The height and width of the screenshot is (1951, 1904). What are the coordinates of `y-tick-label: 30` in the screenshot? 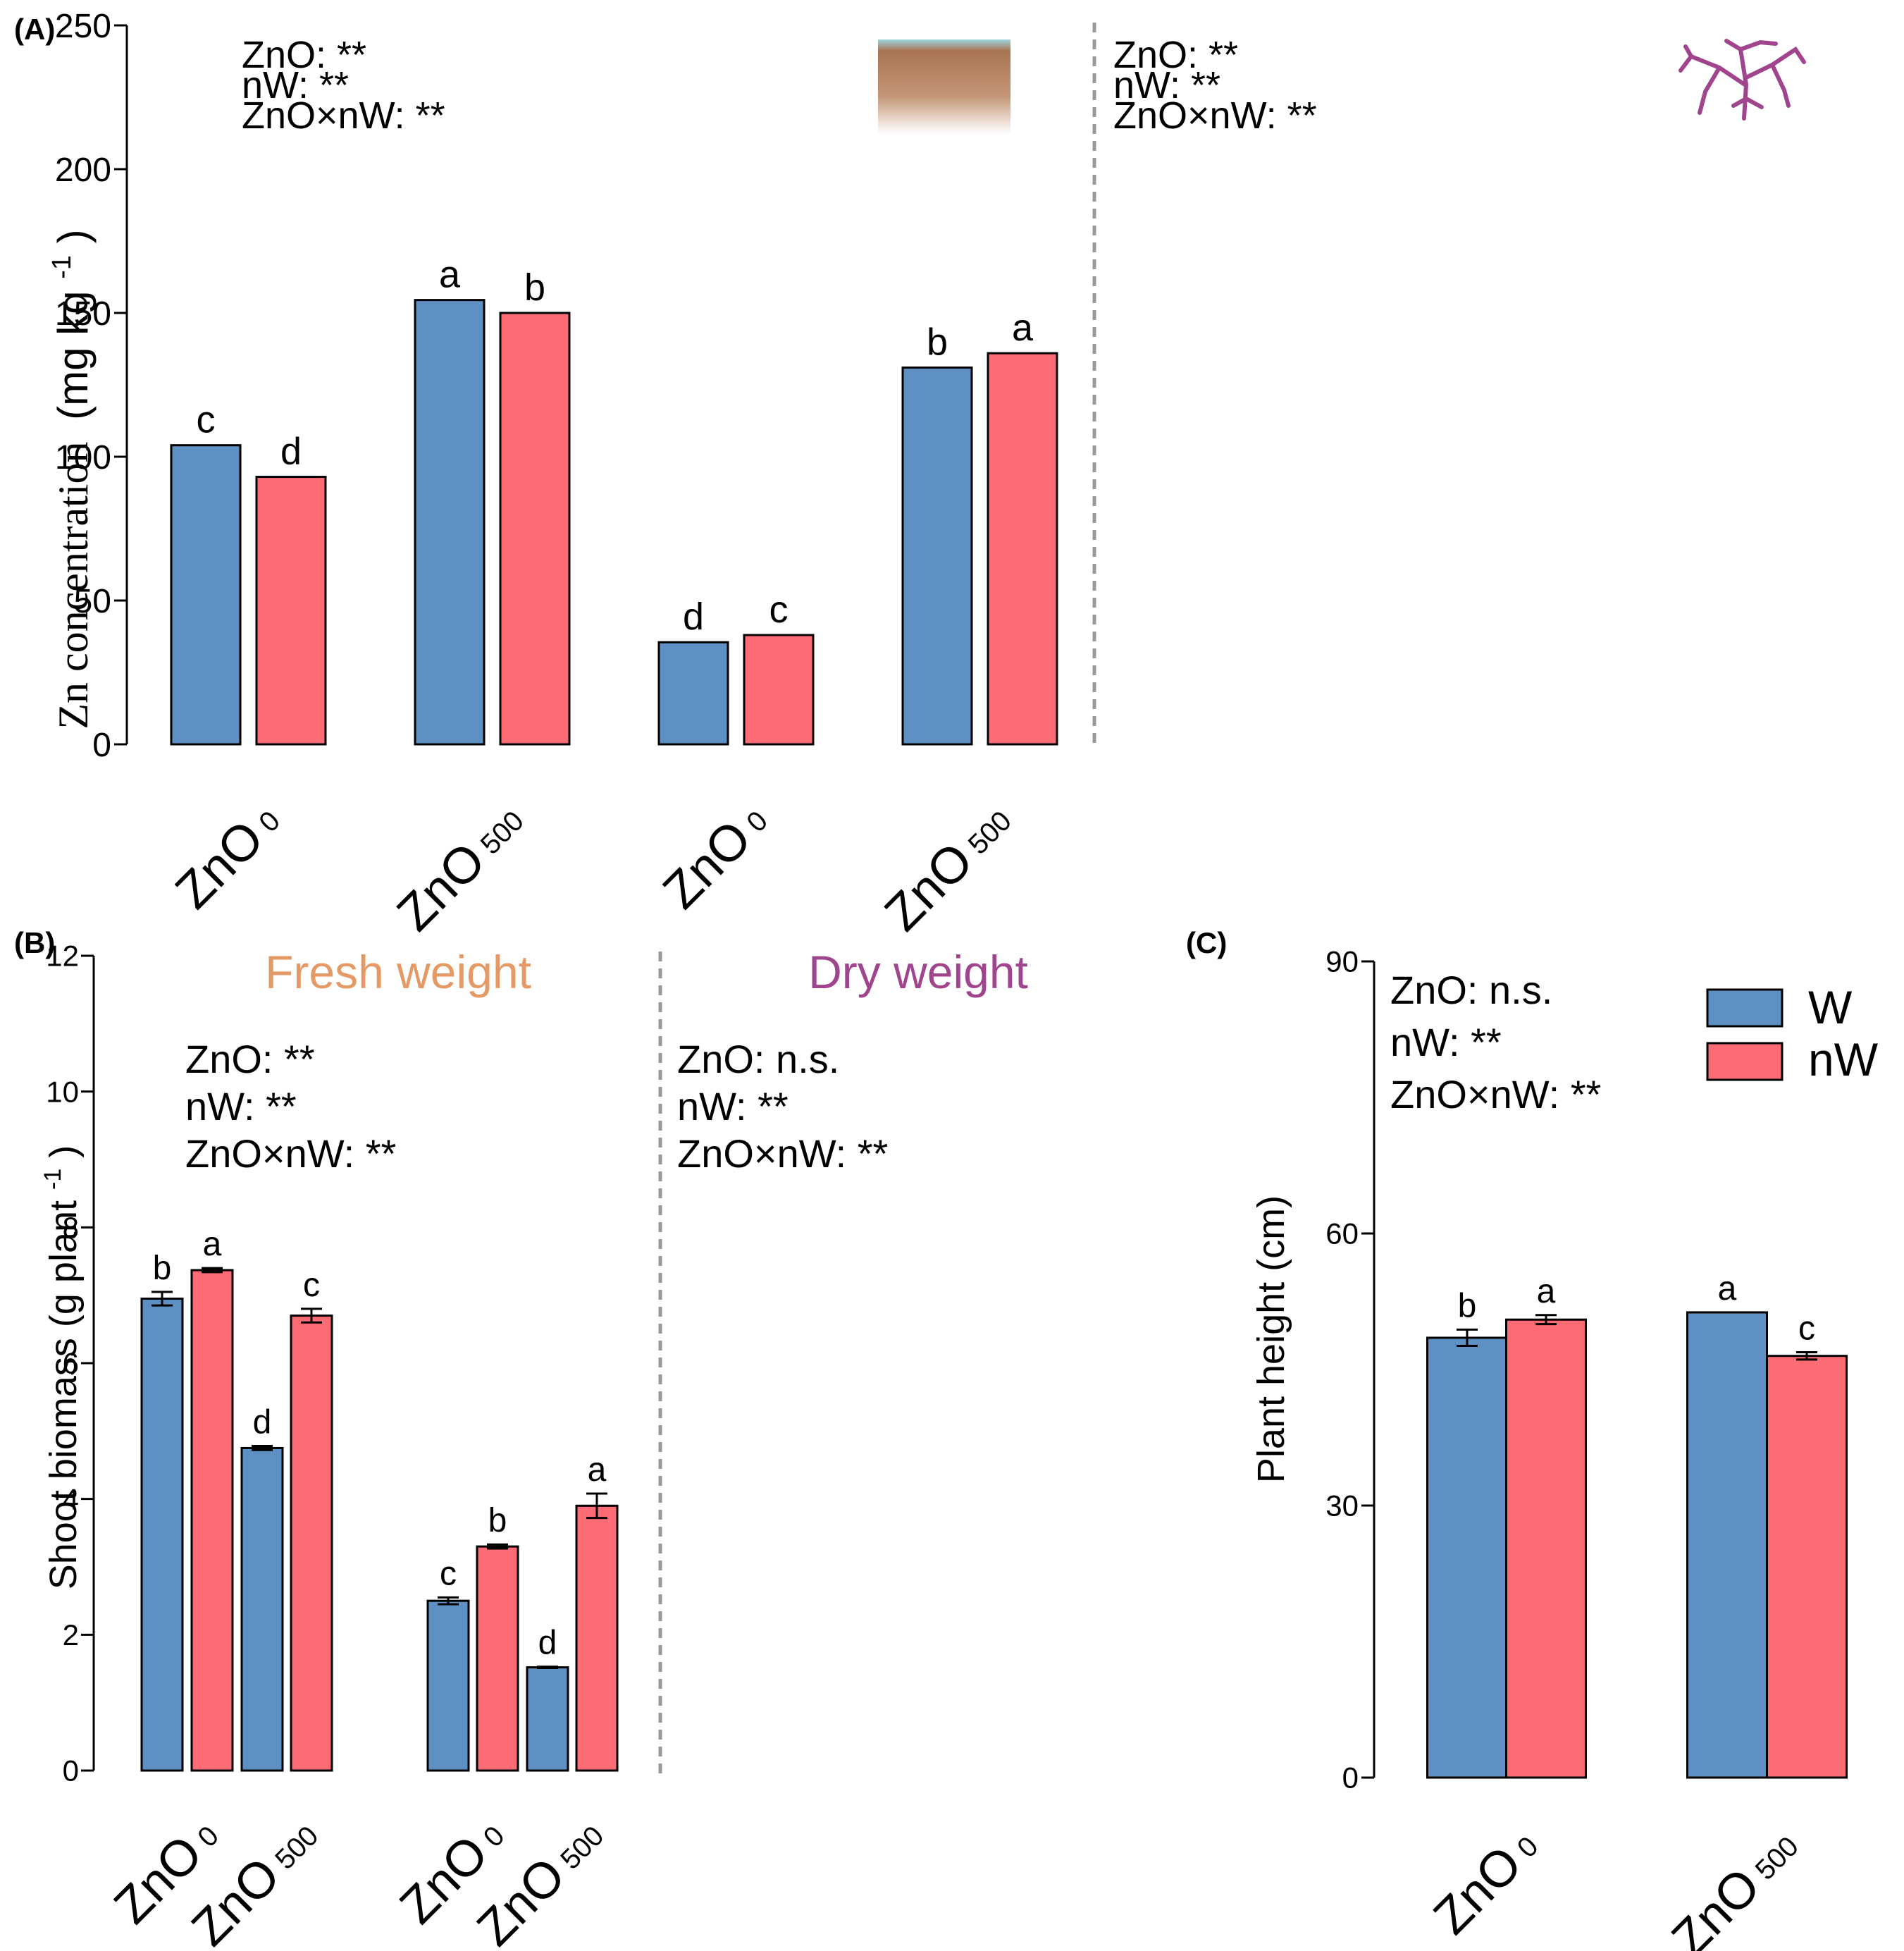 It's located at (1342, 1506).